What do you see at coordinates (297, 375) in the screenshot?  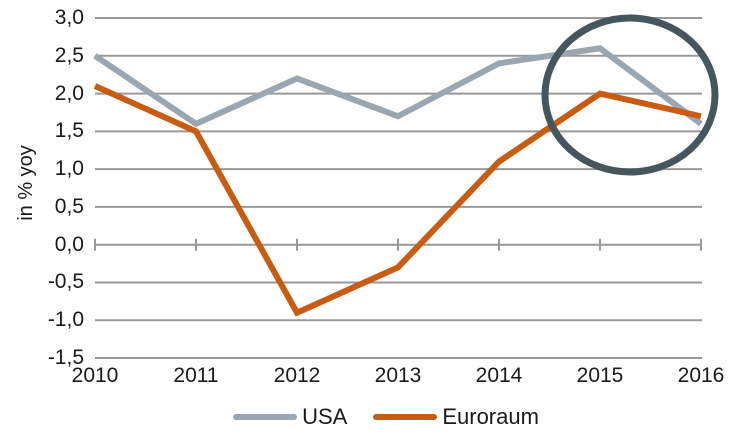 I see `x-tick-label: 2012` at bounding box center [297, 375].